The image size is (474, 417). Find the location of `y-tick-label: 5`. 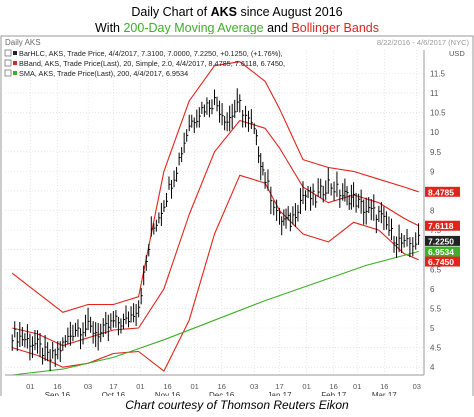

y-tick-label: 5 is located at coordinates (432, 328).